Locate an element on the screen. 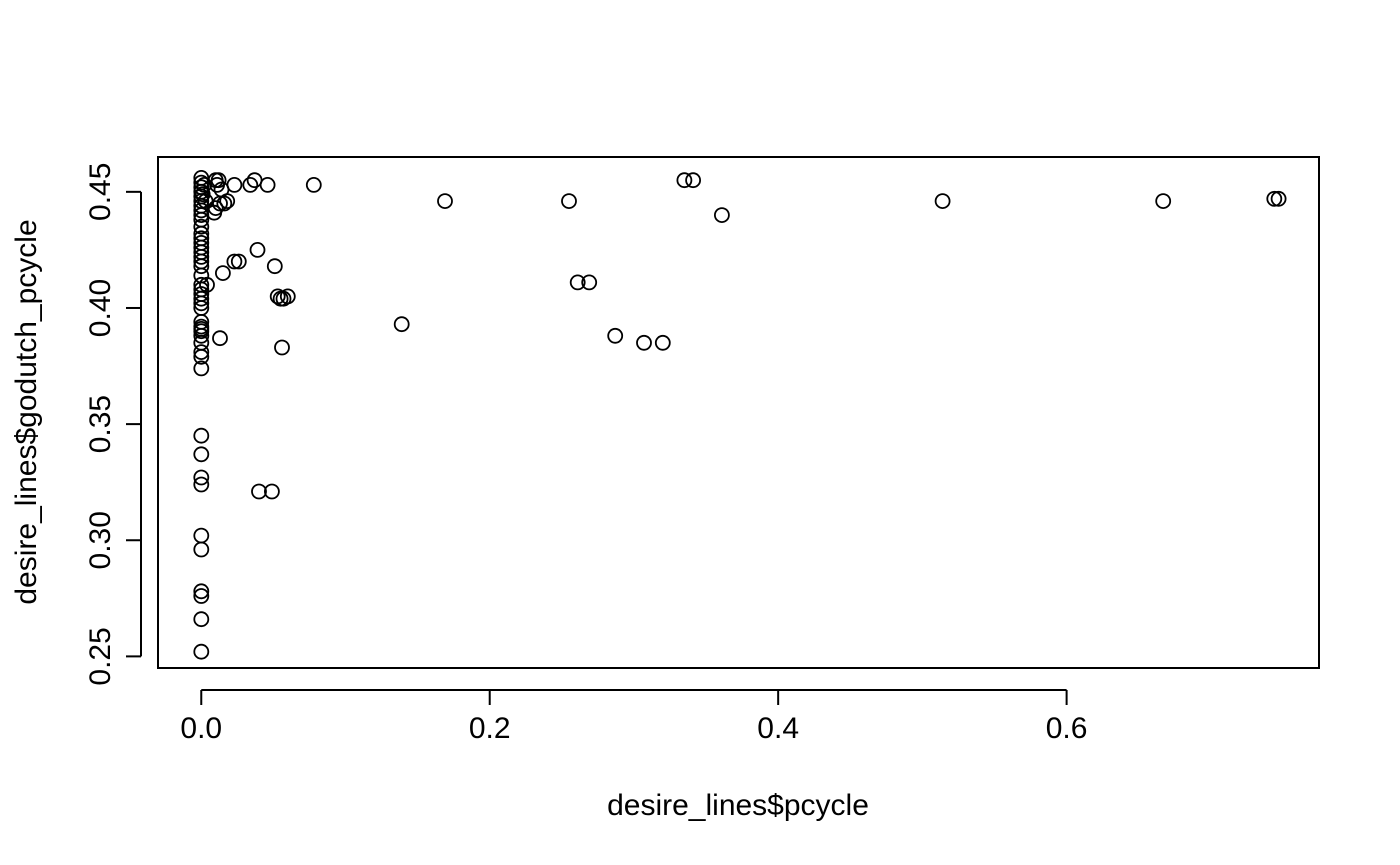  y-tick-label: 0.40 is located at coordinates (100, 308).